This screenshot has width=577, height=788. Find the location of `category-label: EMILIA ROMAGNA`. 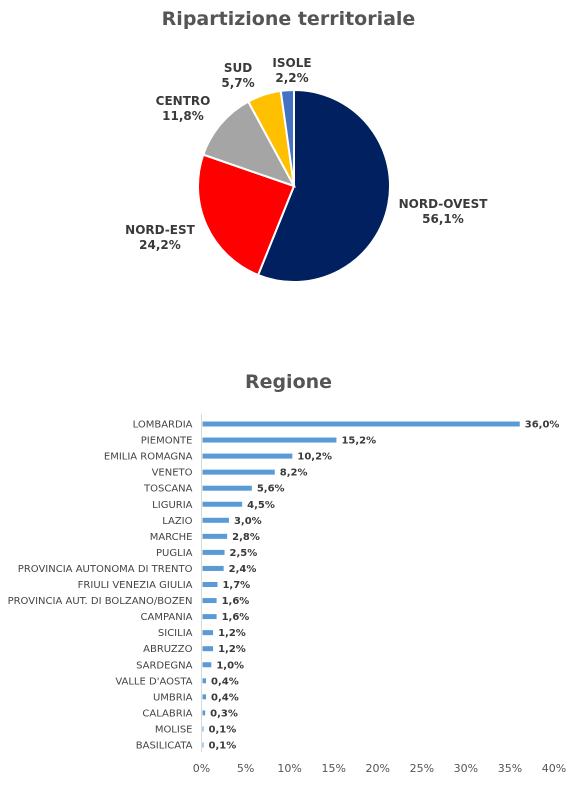

category-label: EMILIA ROMAGNA is located at coordinates (148, 457).